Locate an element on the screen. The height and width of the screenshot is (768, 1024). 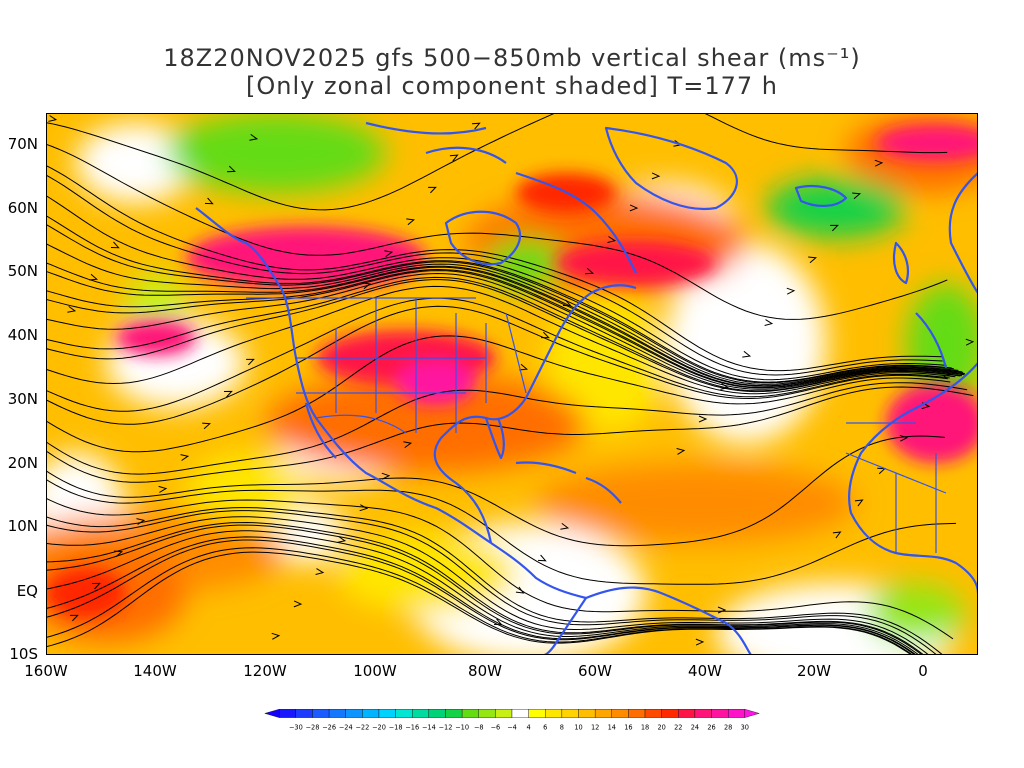
colorbar-label: 28 is located at coordinates (728, 728).